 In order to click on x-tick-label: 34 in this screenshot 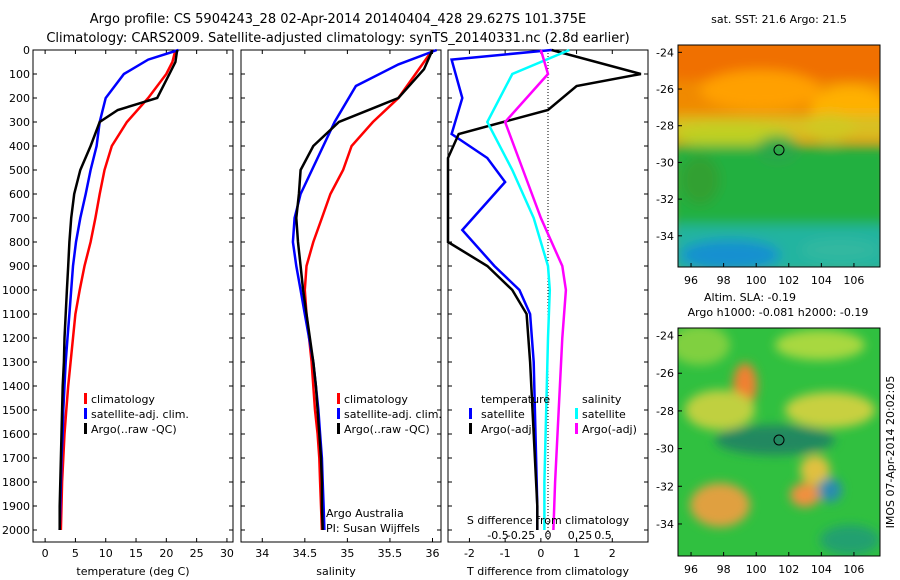, I will do `click(262, 553)`.